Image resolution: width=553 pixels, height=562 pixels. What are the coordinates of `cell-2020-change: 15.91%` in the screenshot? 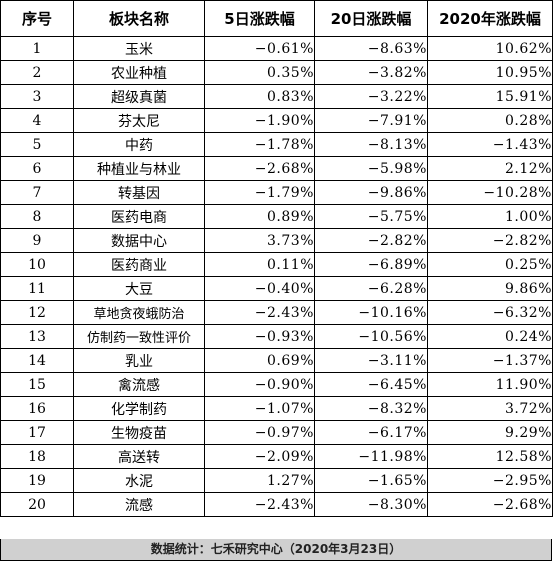 It's located at (490, 96).